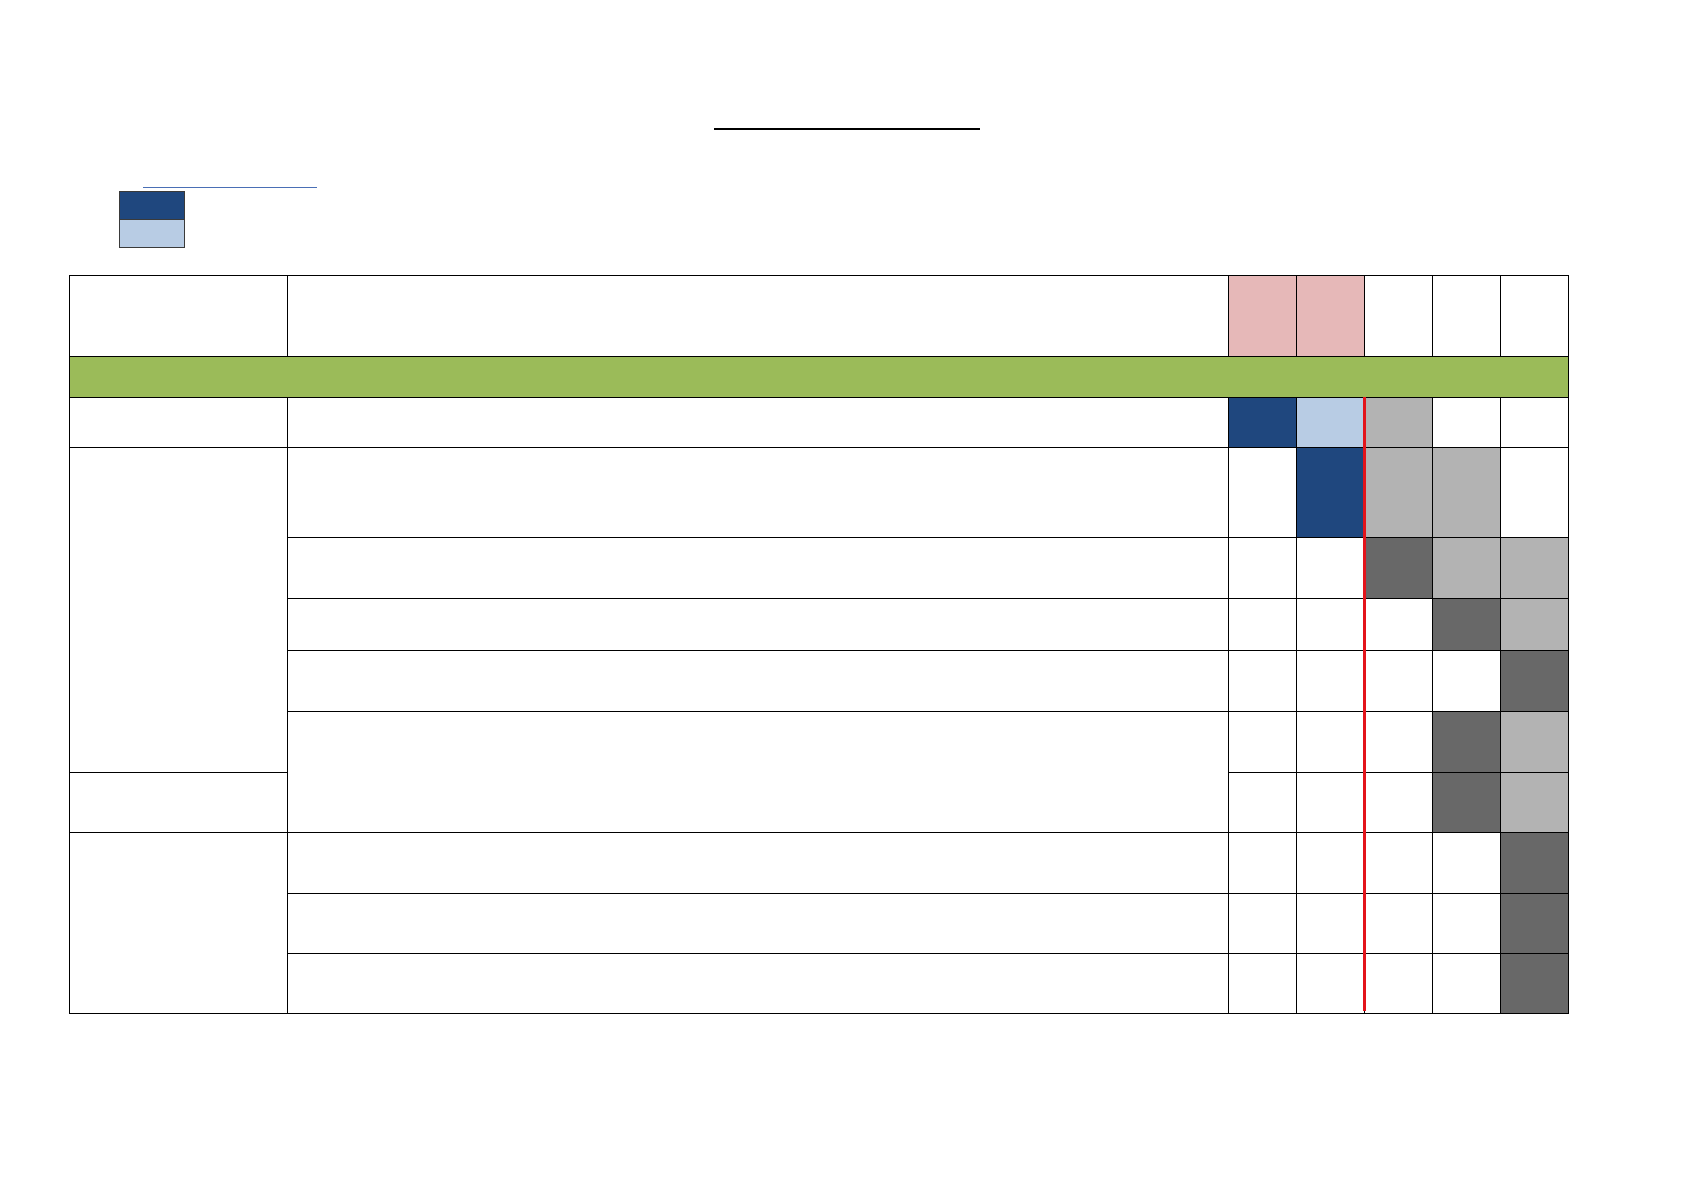  I want to click on color-legend, so click(152, 219).